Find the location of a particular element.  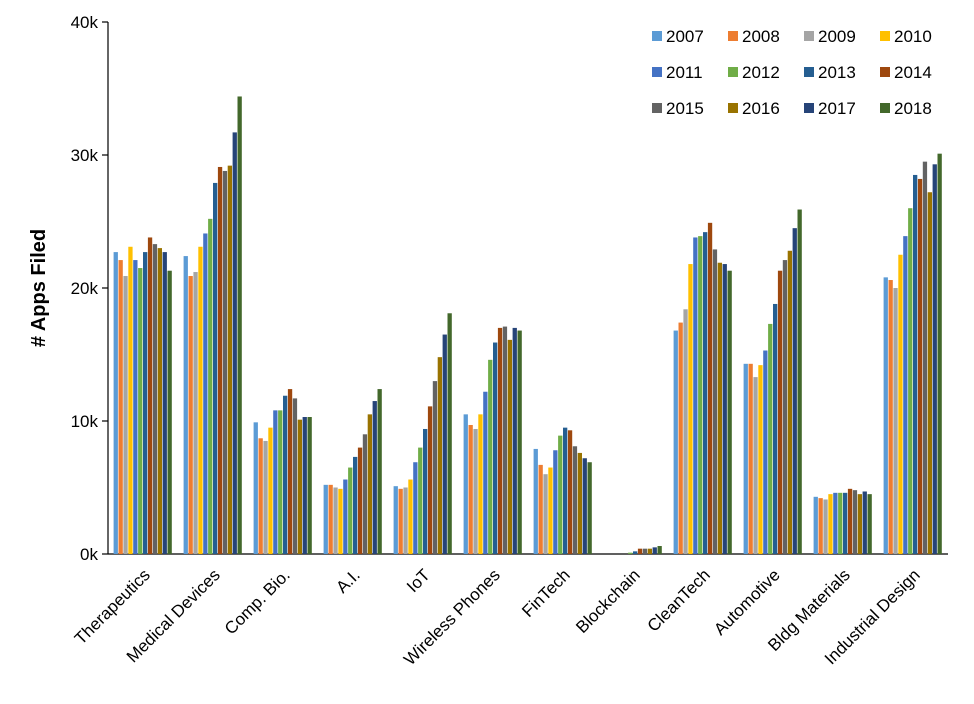

y-tick-label: 10k is located at coordinates (85, 421).